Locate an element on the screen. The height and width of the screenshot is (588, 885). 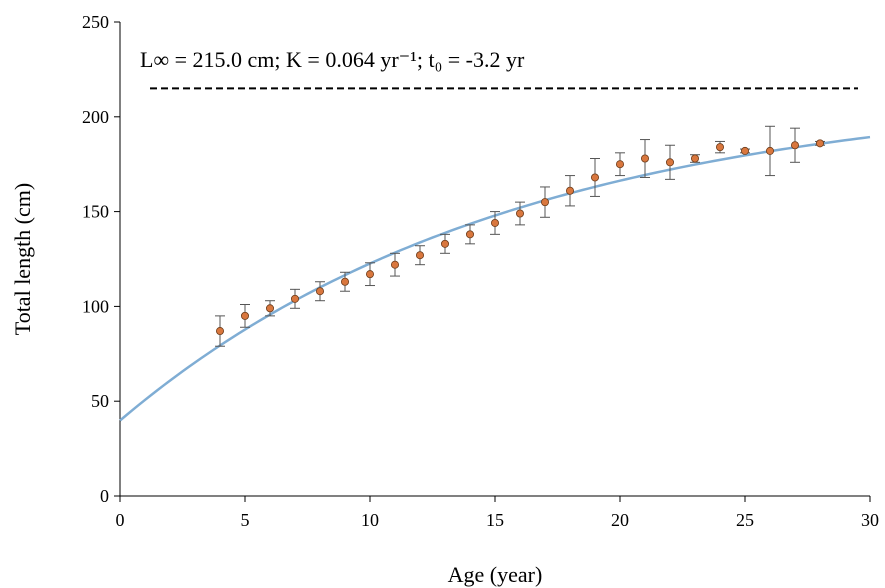
x-tick-label: 0 is located at coordinates (120, 520).